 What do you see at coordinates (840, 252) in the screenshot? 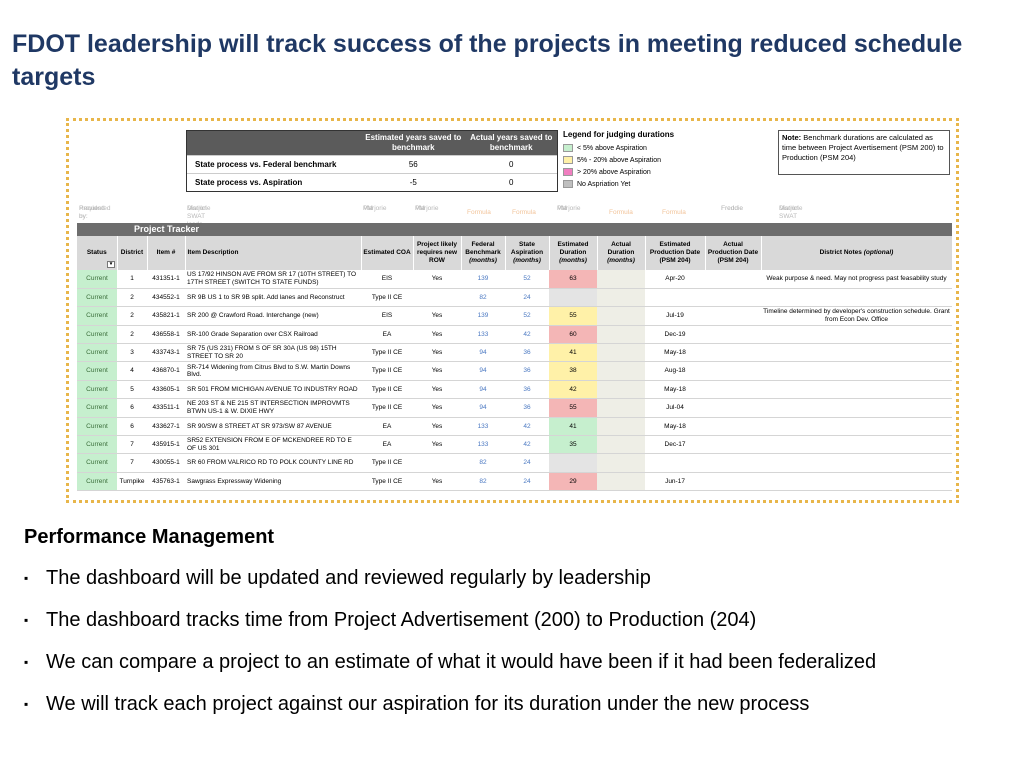
I see `col-notes-label: District Notes` at bounding box center [840, 252].